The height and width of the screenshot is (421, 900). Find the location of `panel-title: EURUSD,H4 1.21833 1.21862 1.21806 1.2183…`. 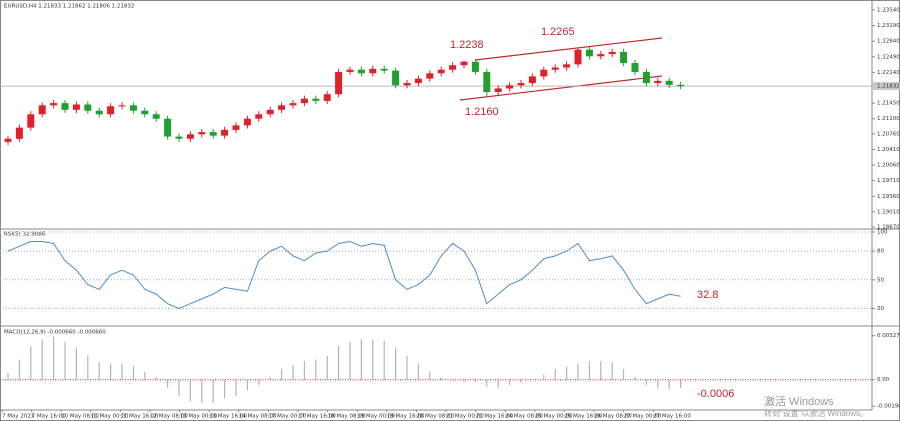

panel-title: EURUSD,H4 1.21833 1.21862 1.21806 1.2183… is located at coordinates (69, 7).